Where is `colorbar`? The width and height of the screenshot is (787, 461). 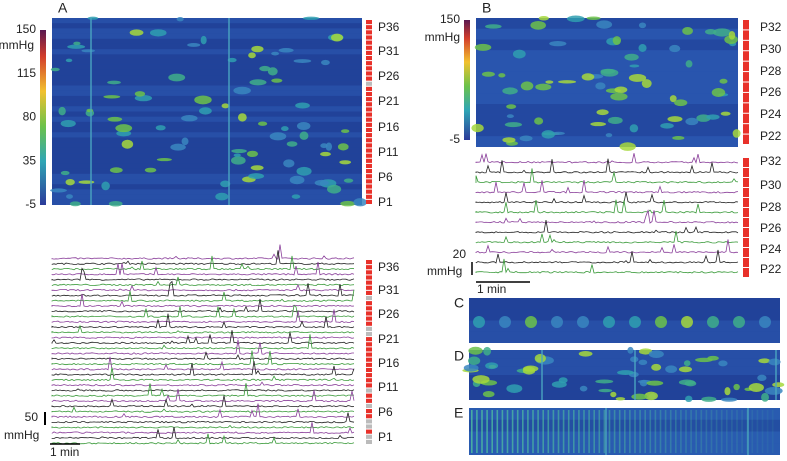 colorbar is located at coordinates (467, 80).